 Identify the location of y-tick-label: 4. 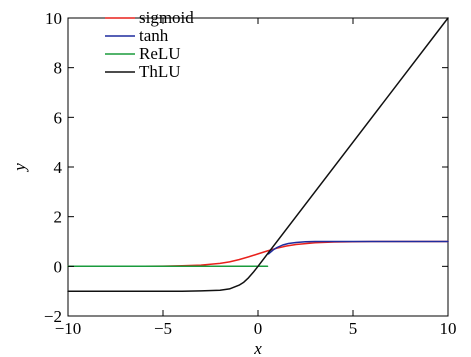
(58, 167).